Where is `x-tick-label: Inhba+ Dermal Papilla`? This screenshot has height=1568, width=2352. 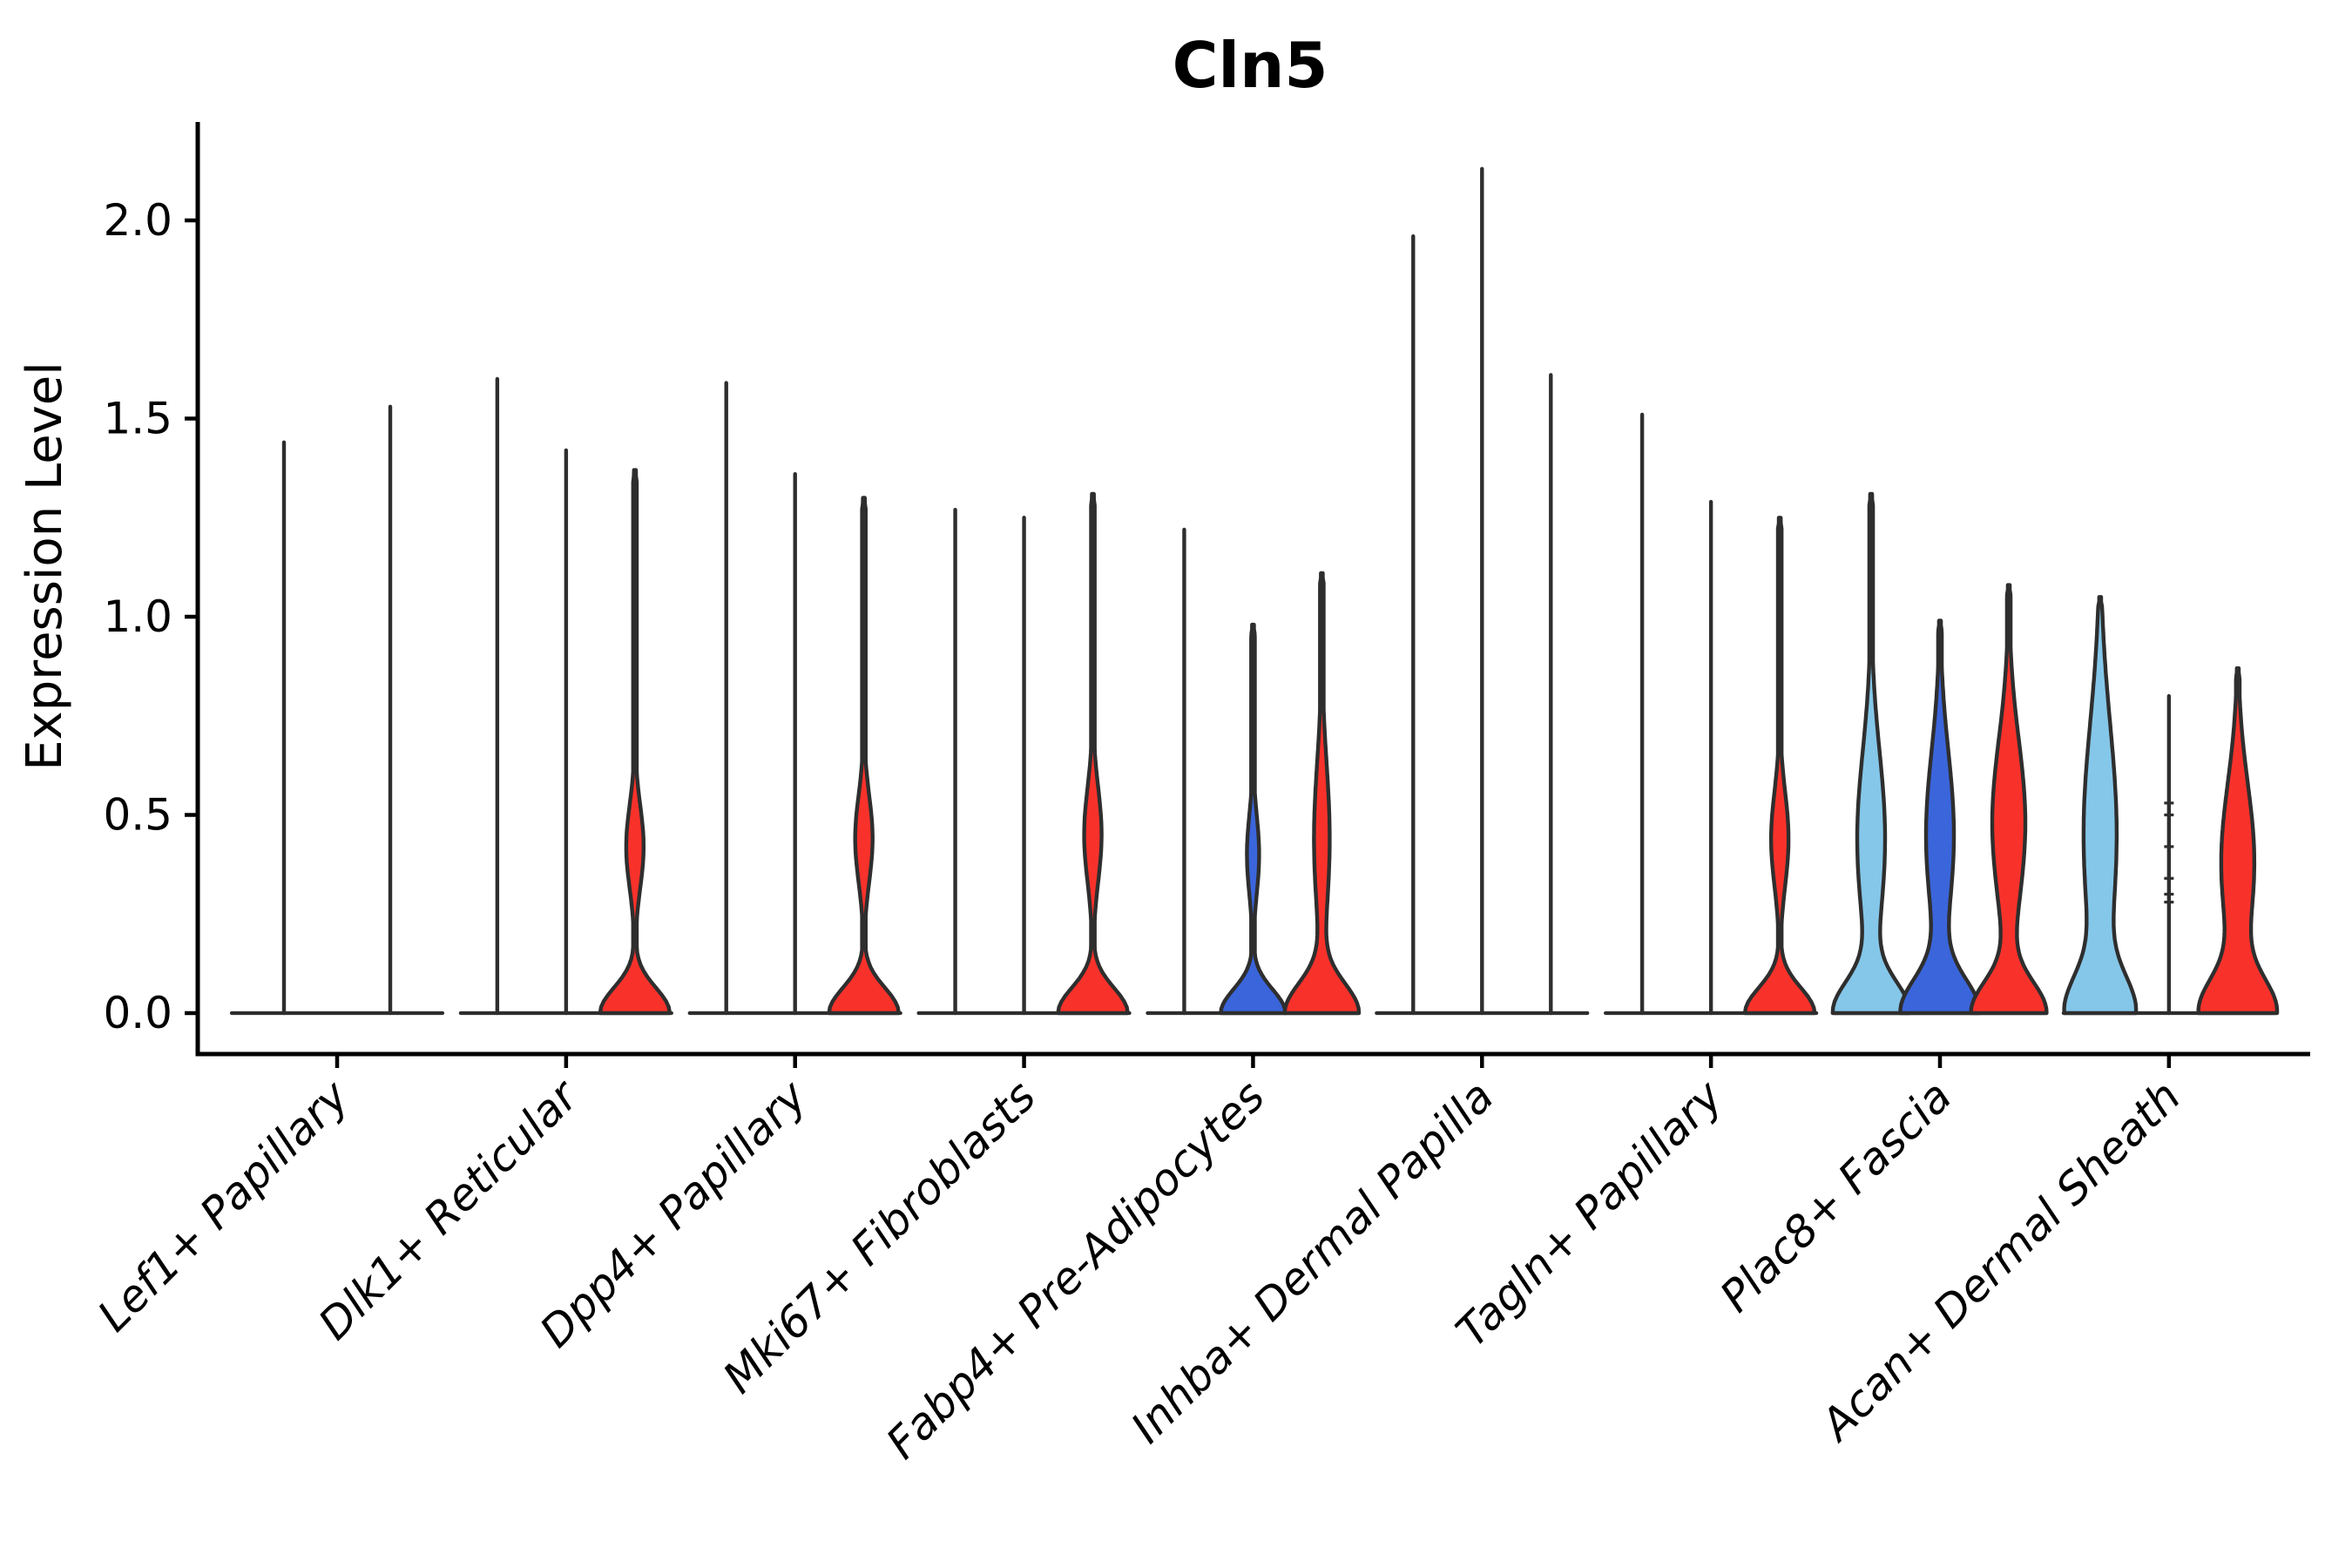 x-tick-label: Inhba+ Dermal Papilla is located at coordinates (1312, 1261).